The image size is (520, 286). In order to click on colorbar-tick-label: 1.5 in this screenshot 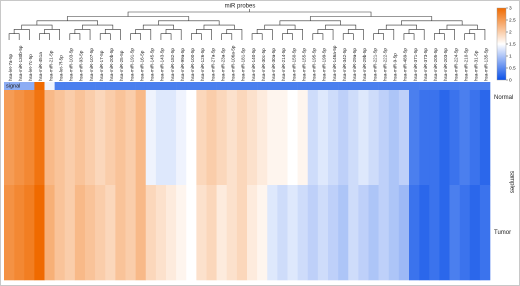, I will do `click(512, 44)`.